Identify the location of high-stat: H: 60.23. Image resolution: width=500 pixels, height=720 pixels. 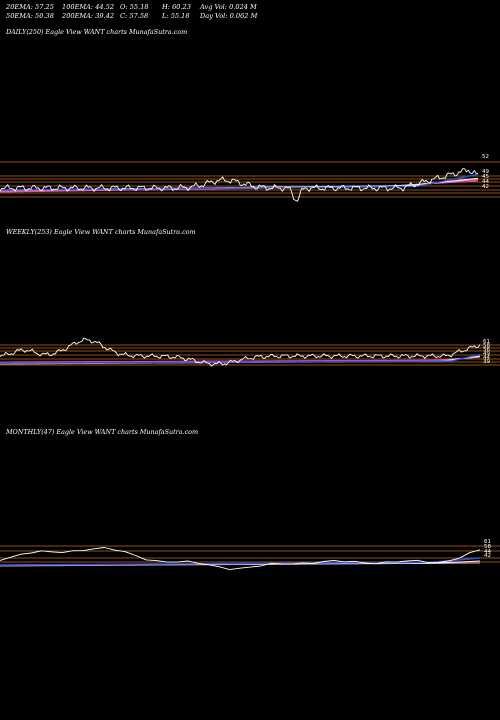
(176, 7).